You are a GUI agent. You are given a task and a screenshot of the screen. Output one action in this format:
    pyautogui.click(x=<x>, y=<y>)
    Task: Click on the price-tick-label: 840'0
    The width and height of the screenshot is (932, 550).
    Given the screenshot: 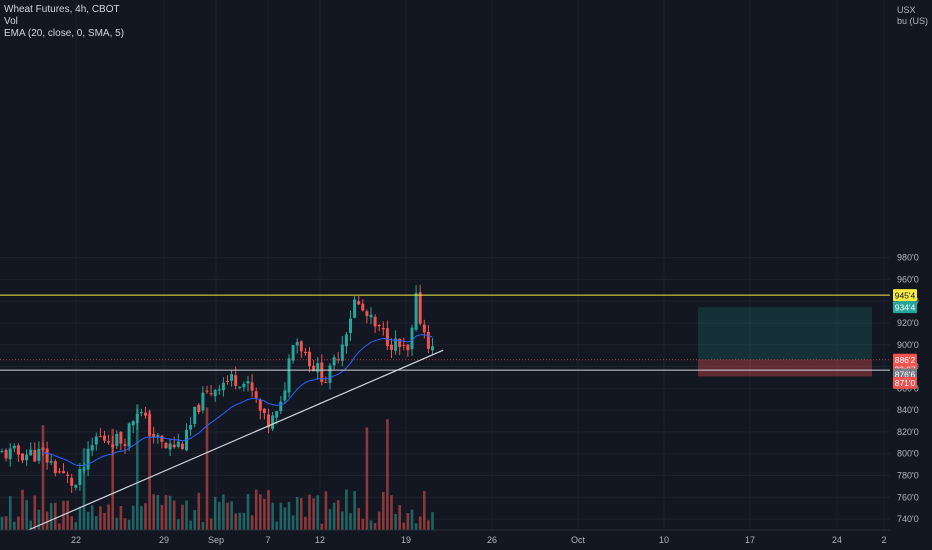 What is the action you would take?
    pyautogui.click(x=908, y=410)
    